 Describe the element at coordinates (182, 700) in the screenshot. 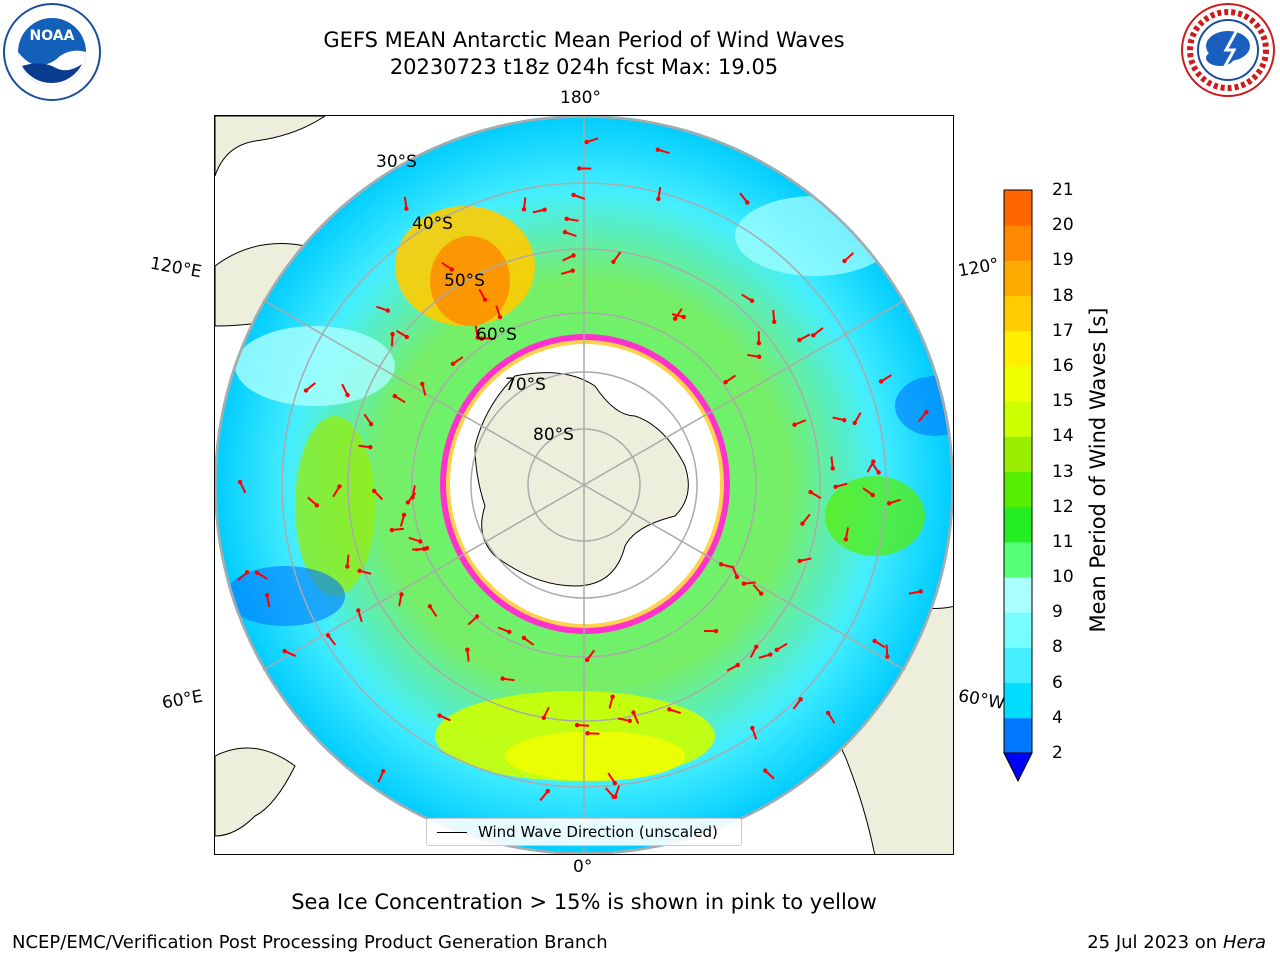

I see `lon-label-60e: 60°E` at that location.